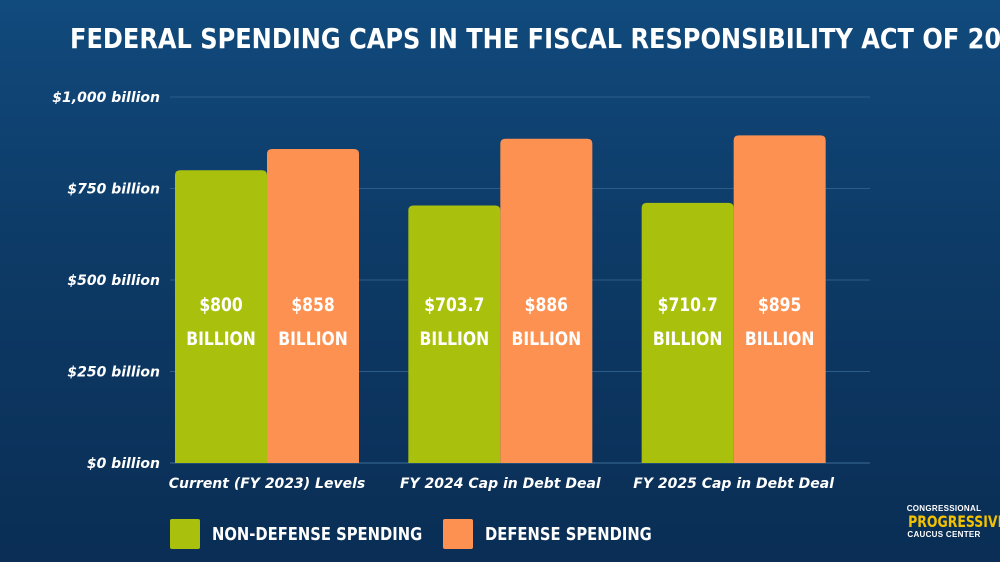 This screenshot has width=1000, height=562. What do you see at coordinates (113, 190) in the screenshot?
I see `y-tick-label: $750 billion` at bounding box center [113, 190].